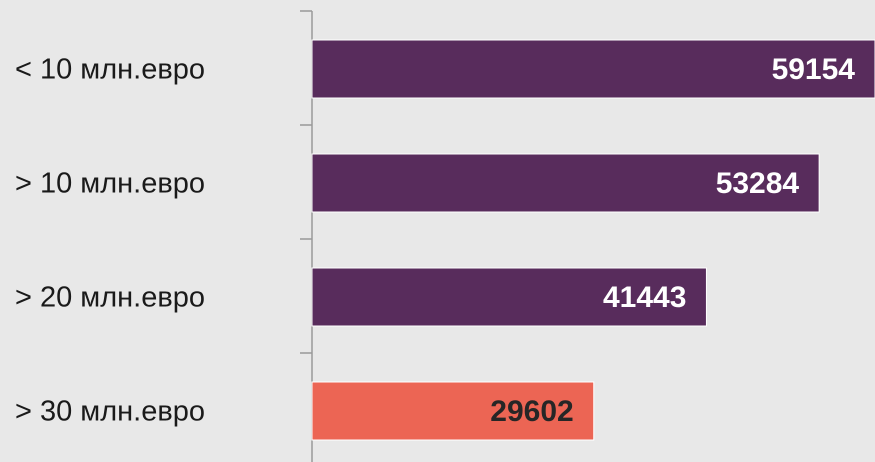 The width and height of the screenshot is (875, 462). Describe the element at coordinates (758, 183) in the screenshot. I see `value-label: 53284` at that location.